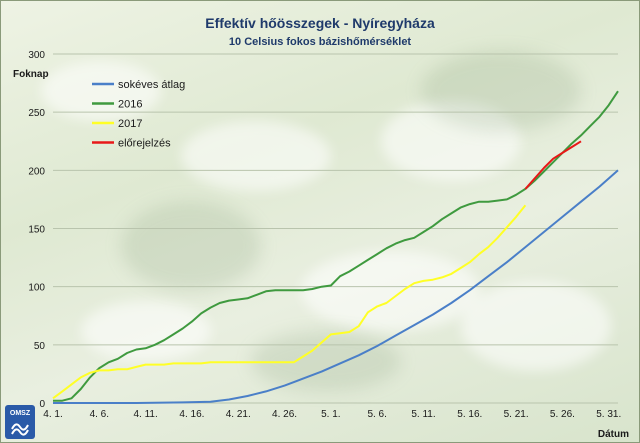  What do you see at coordinates (608, 414) in the screenshot?
I see `x-tick-label: 5. 31.` at bounding box center [608, 414].